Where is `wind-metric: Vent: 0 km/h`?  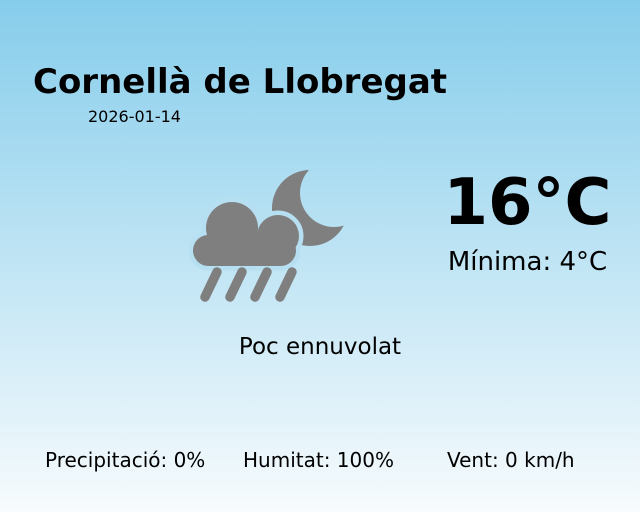 wind-metric: Vent: 0 km/h is located at coordinates (511, 460).